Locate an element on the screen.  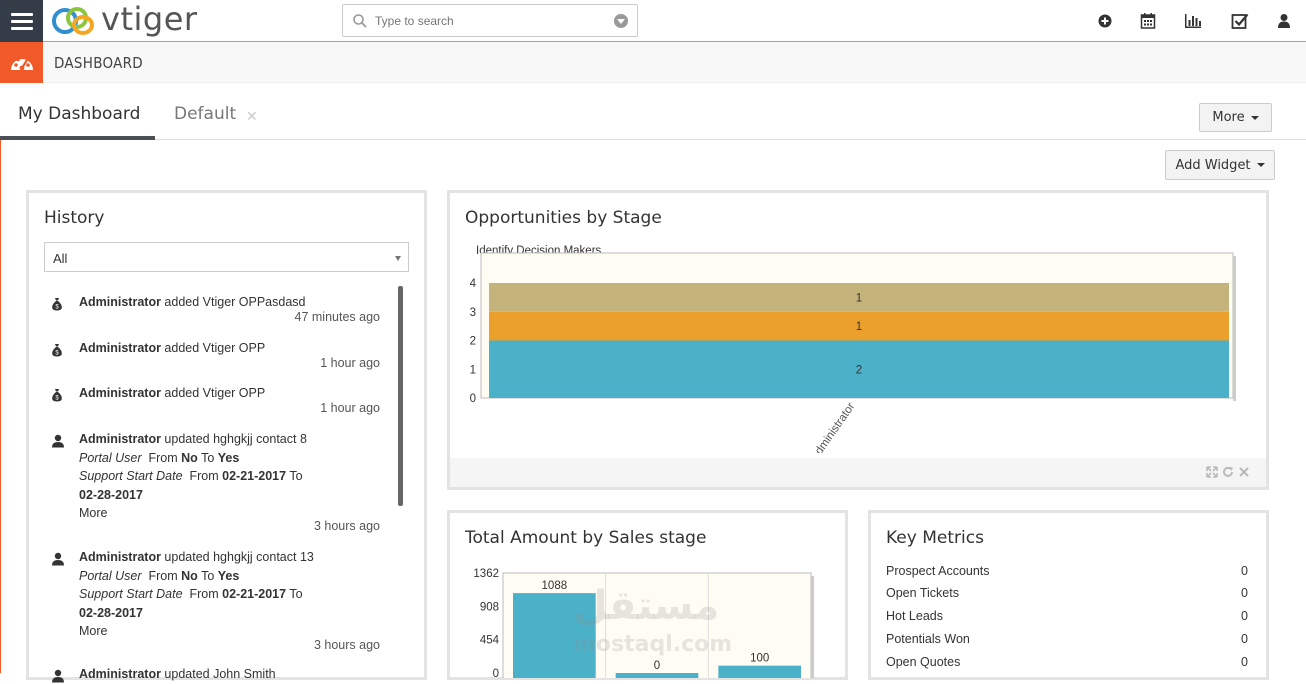
dashboard-gauge-icon is located at coordinates (21, 62).